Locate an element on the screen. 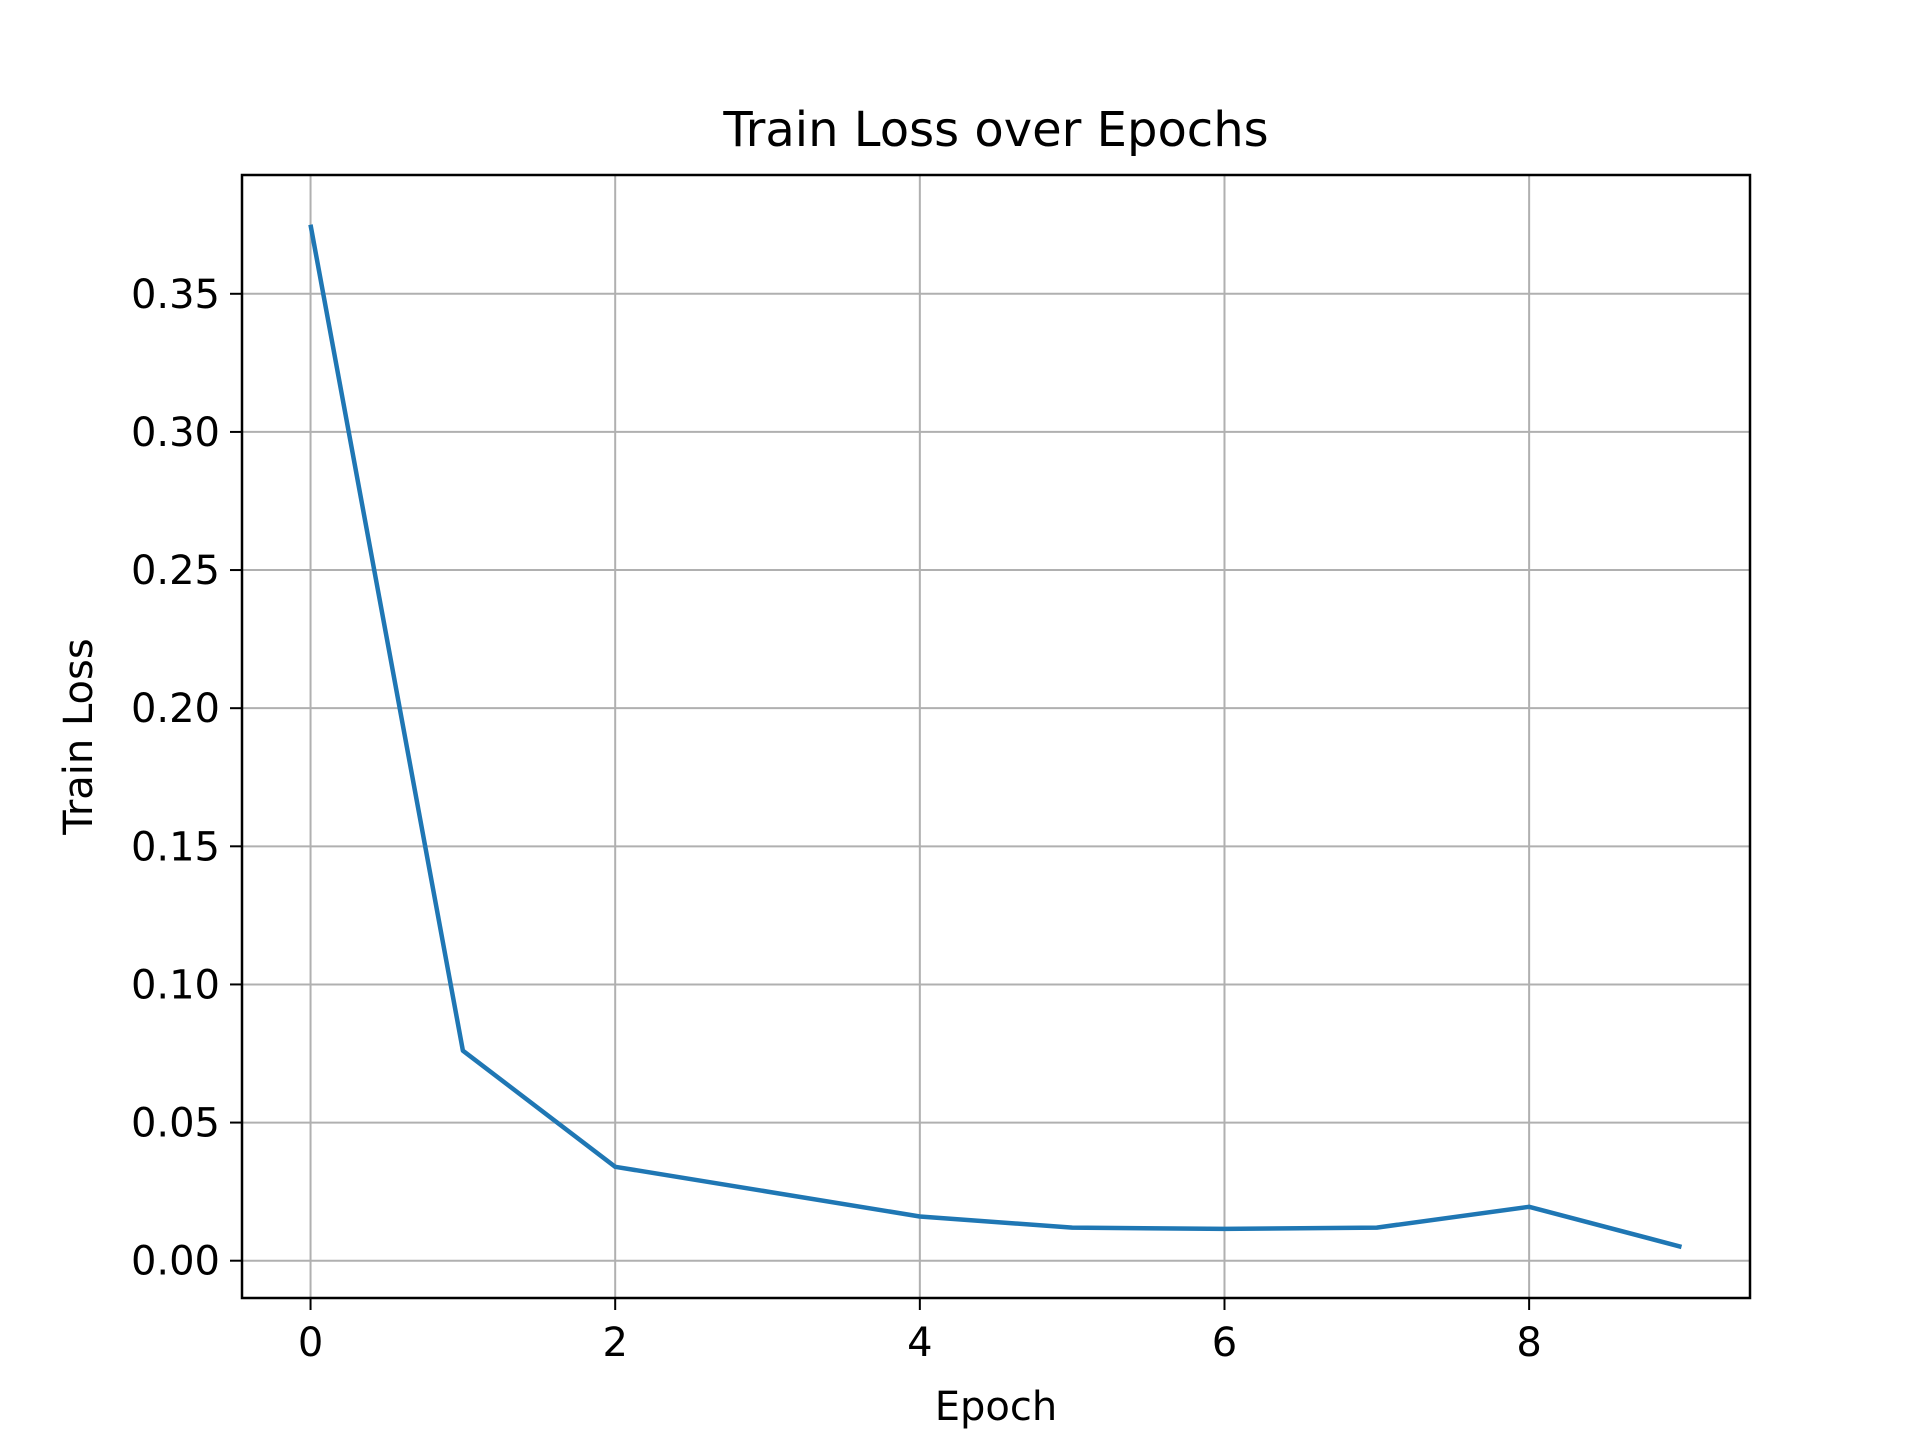 The height and width of the screenshot is (1440, 1920). y-tick-label: 0.35 is located at coordinates (175, 295).